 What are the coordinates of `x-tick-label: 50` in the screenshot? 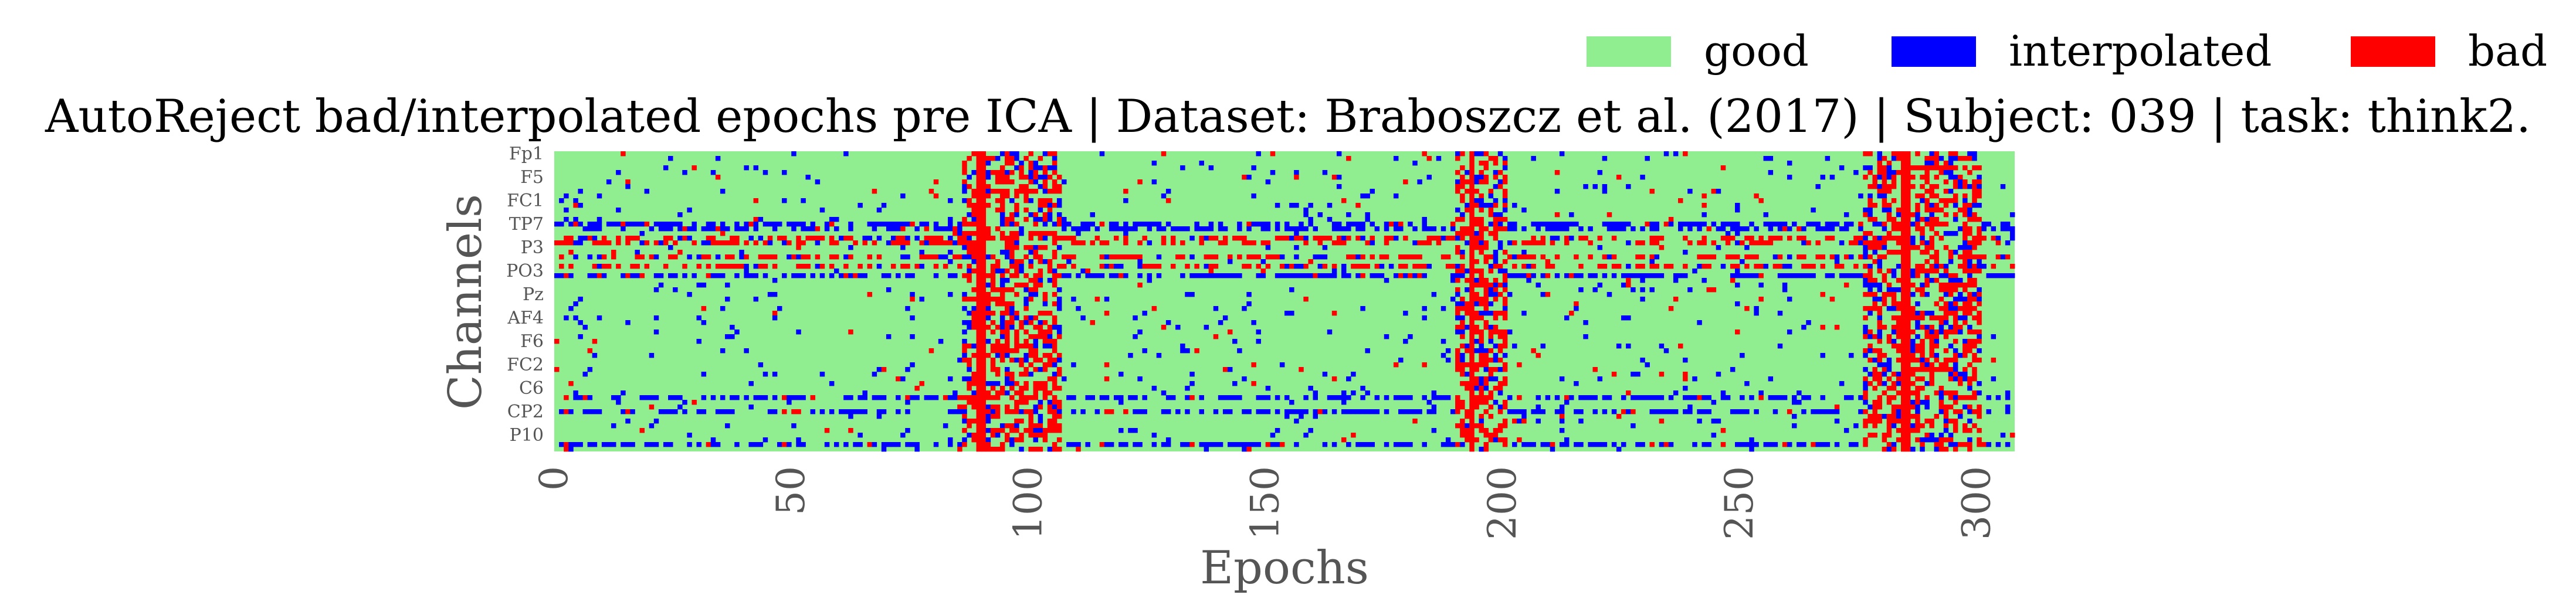 It's located at (791, 491).